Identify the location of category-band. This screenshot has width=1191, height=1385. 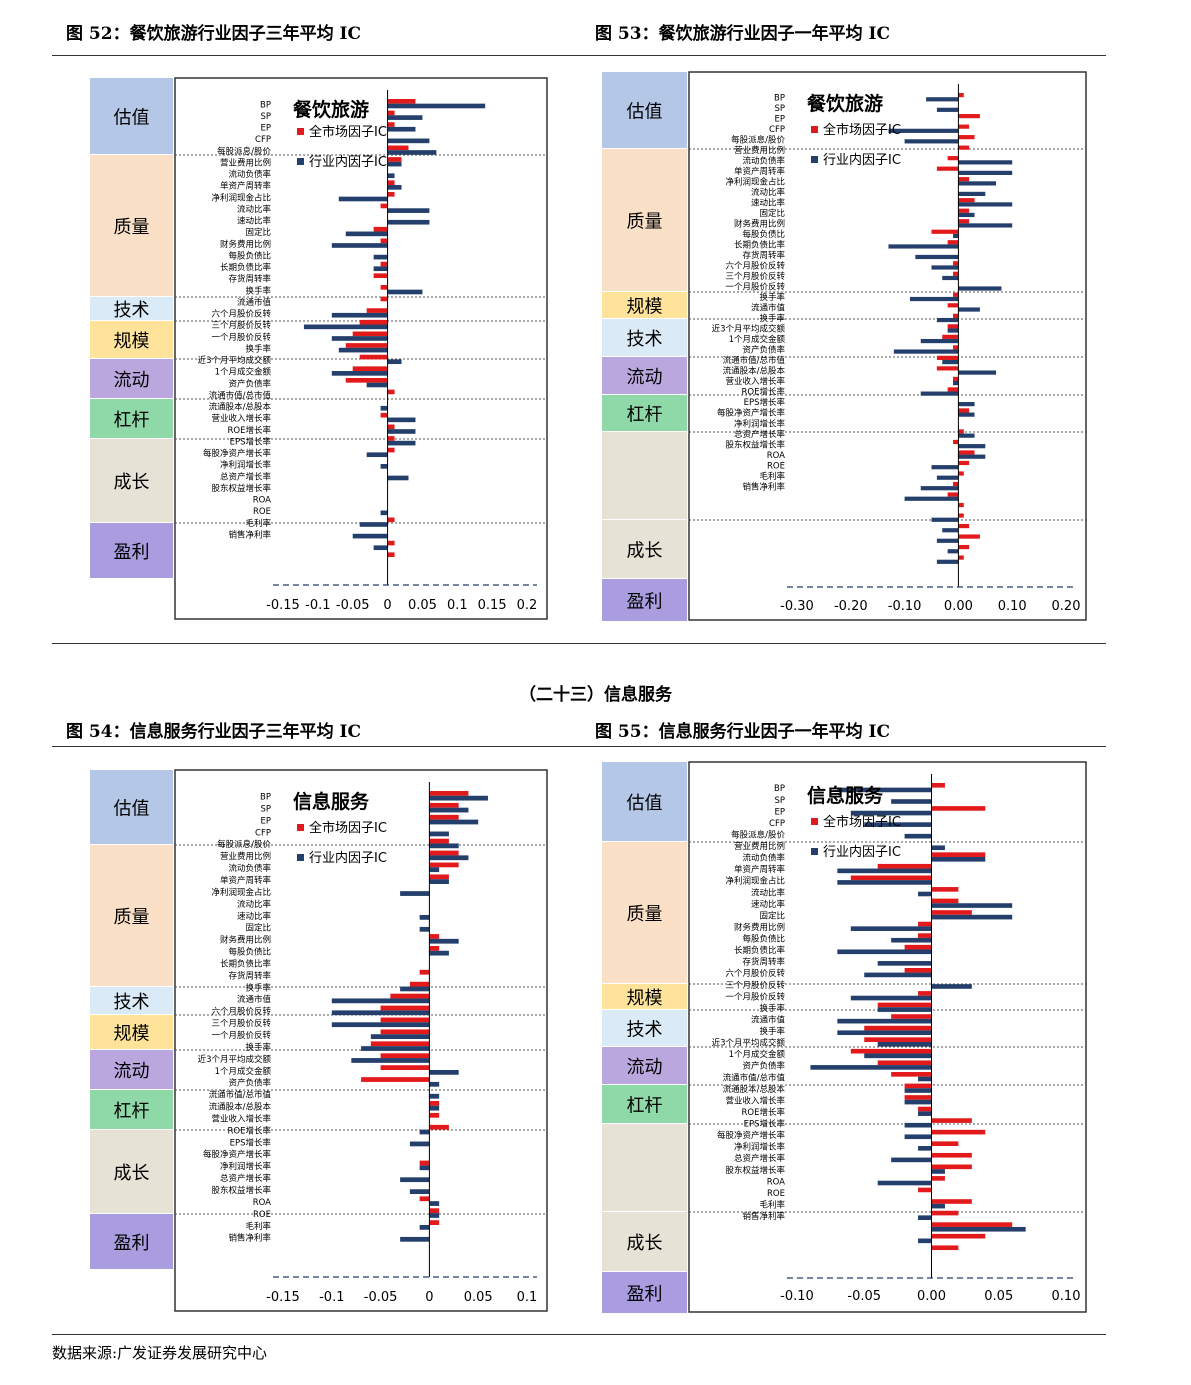
(644, 1028).